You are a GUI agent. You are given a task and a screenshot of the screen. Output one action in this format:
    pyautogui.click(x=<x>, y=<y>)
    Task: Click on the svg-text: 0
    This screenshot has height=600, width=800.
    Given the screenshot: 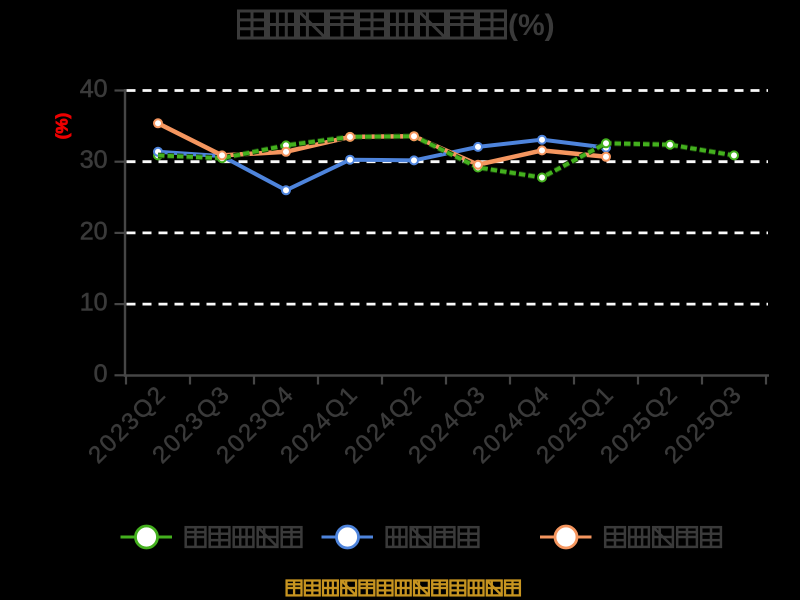 What is the action you would take?
    pyautogui.click(x=101, y=374)
    